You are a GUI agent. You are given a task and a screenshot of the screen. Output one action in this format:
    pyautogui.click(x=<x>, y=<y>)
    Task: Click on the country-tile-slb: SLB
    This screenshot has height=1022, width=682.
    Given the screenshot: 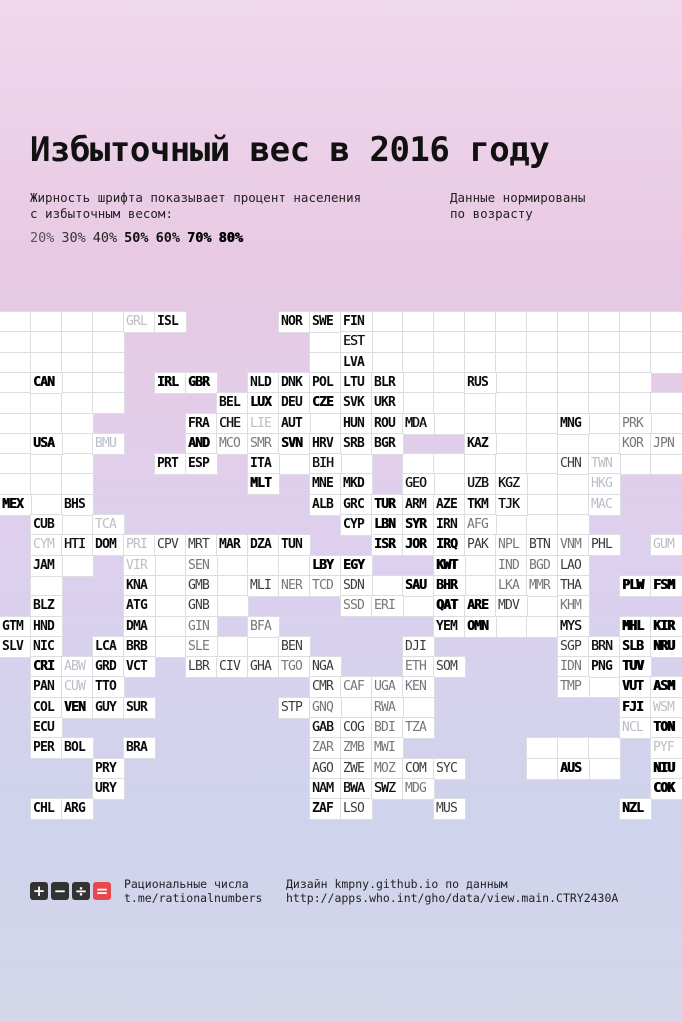 What is the action you would take?
    pyautogui.click(x=635, y=646)
    